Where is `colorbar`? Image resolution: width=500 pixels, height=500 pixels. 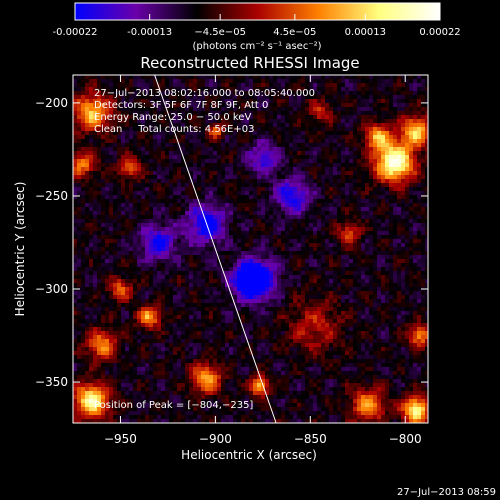
colorbar is located at coordinates (257, 11).